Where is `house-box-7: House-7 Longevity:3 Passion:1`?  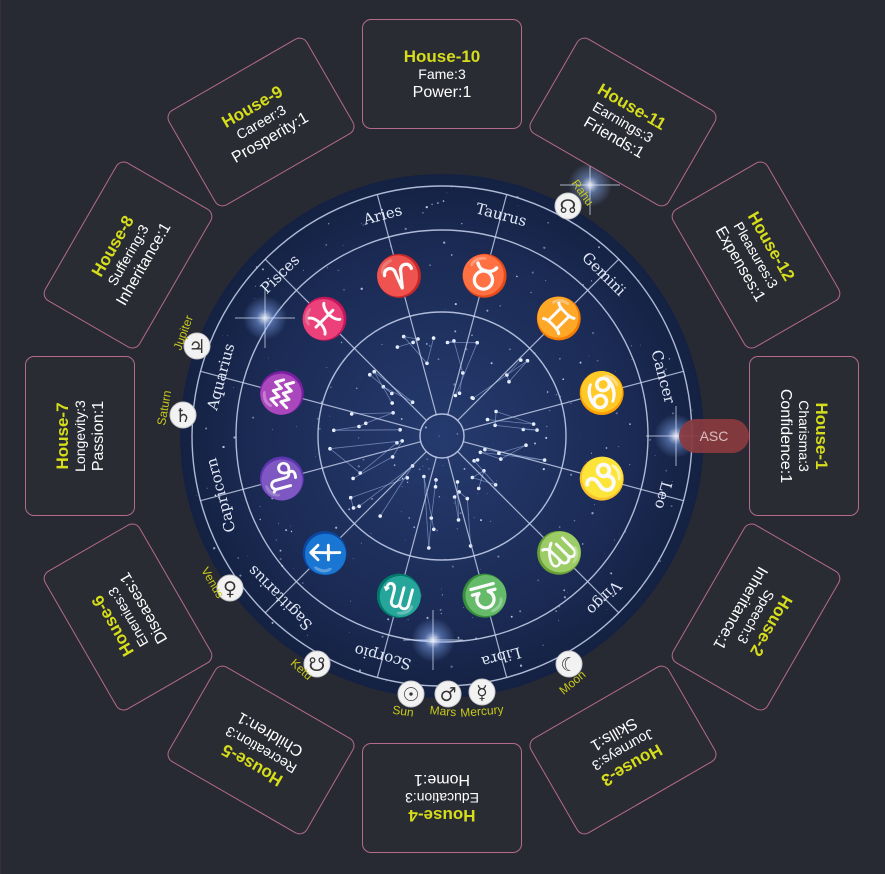 house-box-7: House-7 Longevity:3 Passion:1 is located at coordinates (80, 436).